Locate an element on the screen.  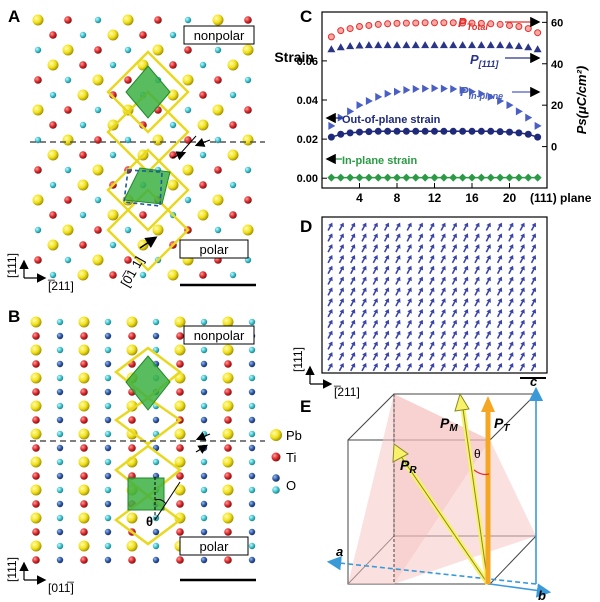
panel-letter-a: A is located at coordinates (14, 16).